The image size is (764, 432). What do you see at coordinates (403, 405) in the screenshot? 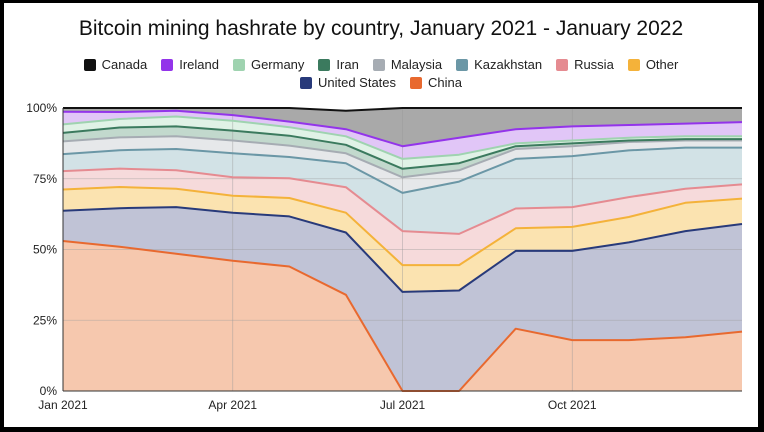
I see `x-tick-label: Jul 2021` at bounding box center [403, 405].